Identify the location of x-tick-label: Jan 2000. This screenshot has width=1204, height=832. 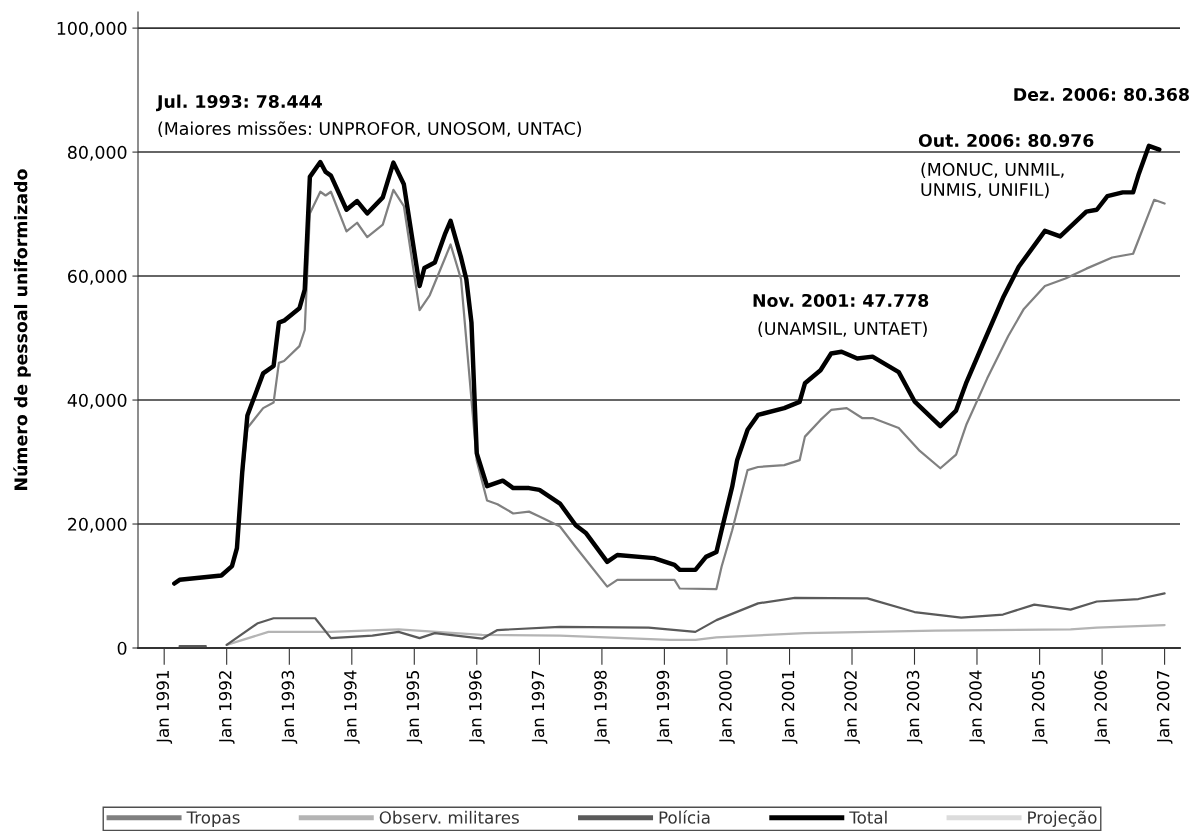
(727, 707).